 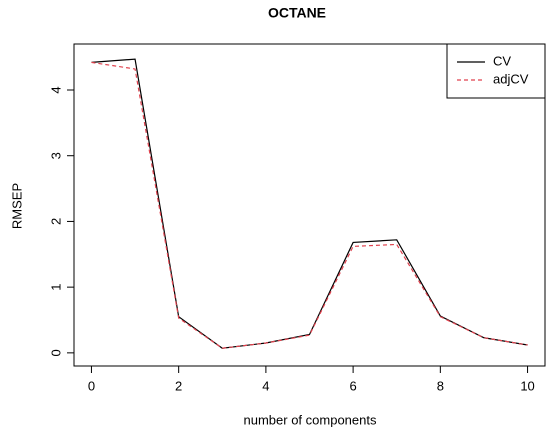 What do you see at coordinates (55, 352) in the screenshot?
I see `y-tick-label: 0` at bounding box center [55, 352].